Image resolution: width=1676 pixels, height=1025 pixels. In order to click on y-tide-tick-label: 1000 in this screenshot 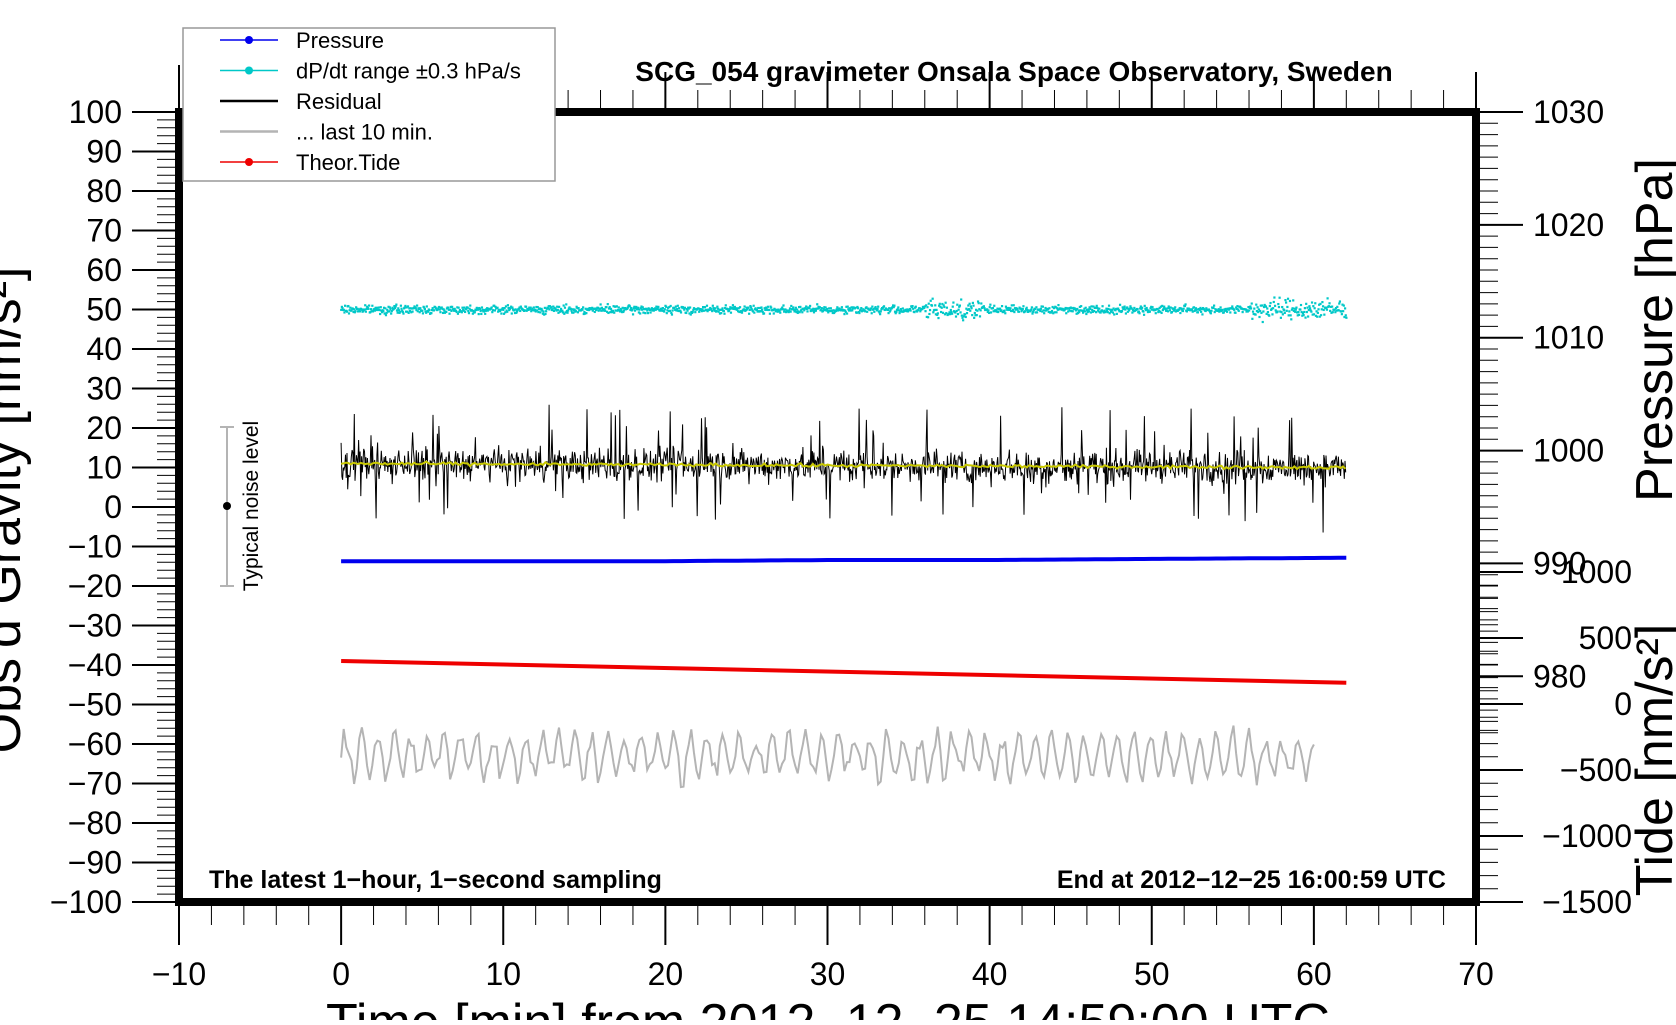, I will do `click(1596, 572)`.